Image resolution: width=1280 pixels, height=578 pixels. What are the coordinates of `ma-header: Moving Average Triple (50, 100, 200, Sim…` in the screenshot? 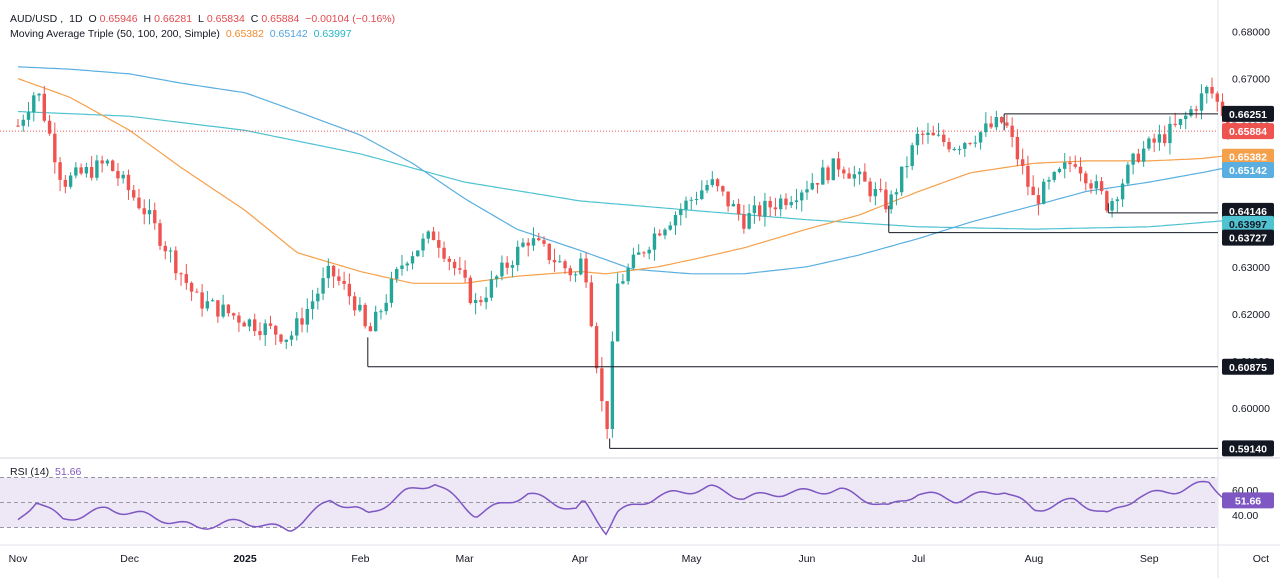 It's located at (182, 34).